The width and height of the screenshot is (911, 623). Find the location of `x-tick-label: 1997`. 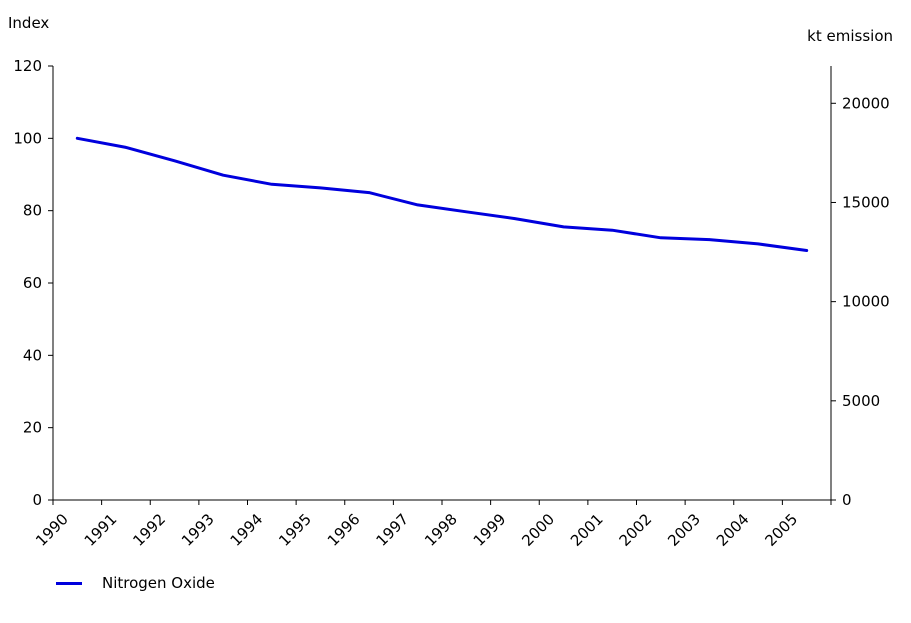

x-tick-label: 1997 is located at coordinates (392, 530).